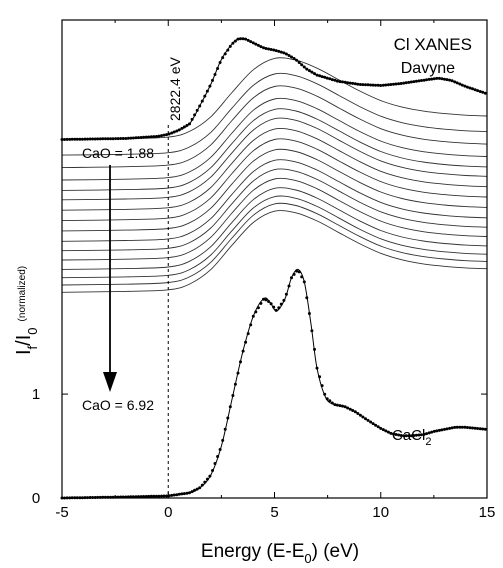  I want to click on x-tick-label-4: 15, so click(487, 512).